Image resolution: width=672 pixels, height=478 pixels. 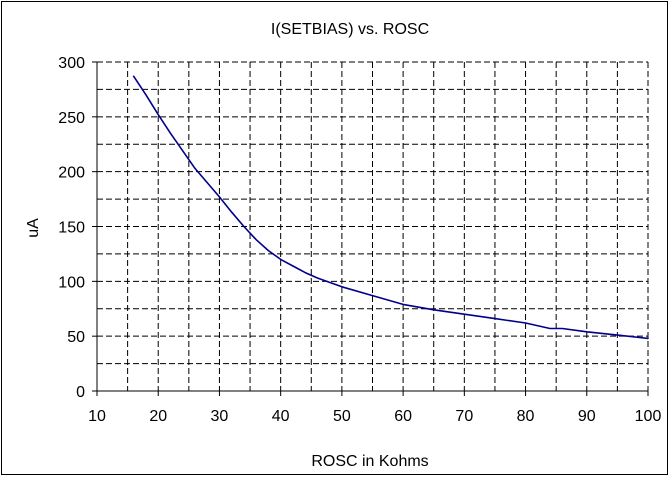 What do you see at coordinates (350, 29) in the screenshot?
I see `chart-title: I(SETBIAS) vs. ROSC` at bounding box center [350, 29].